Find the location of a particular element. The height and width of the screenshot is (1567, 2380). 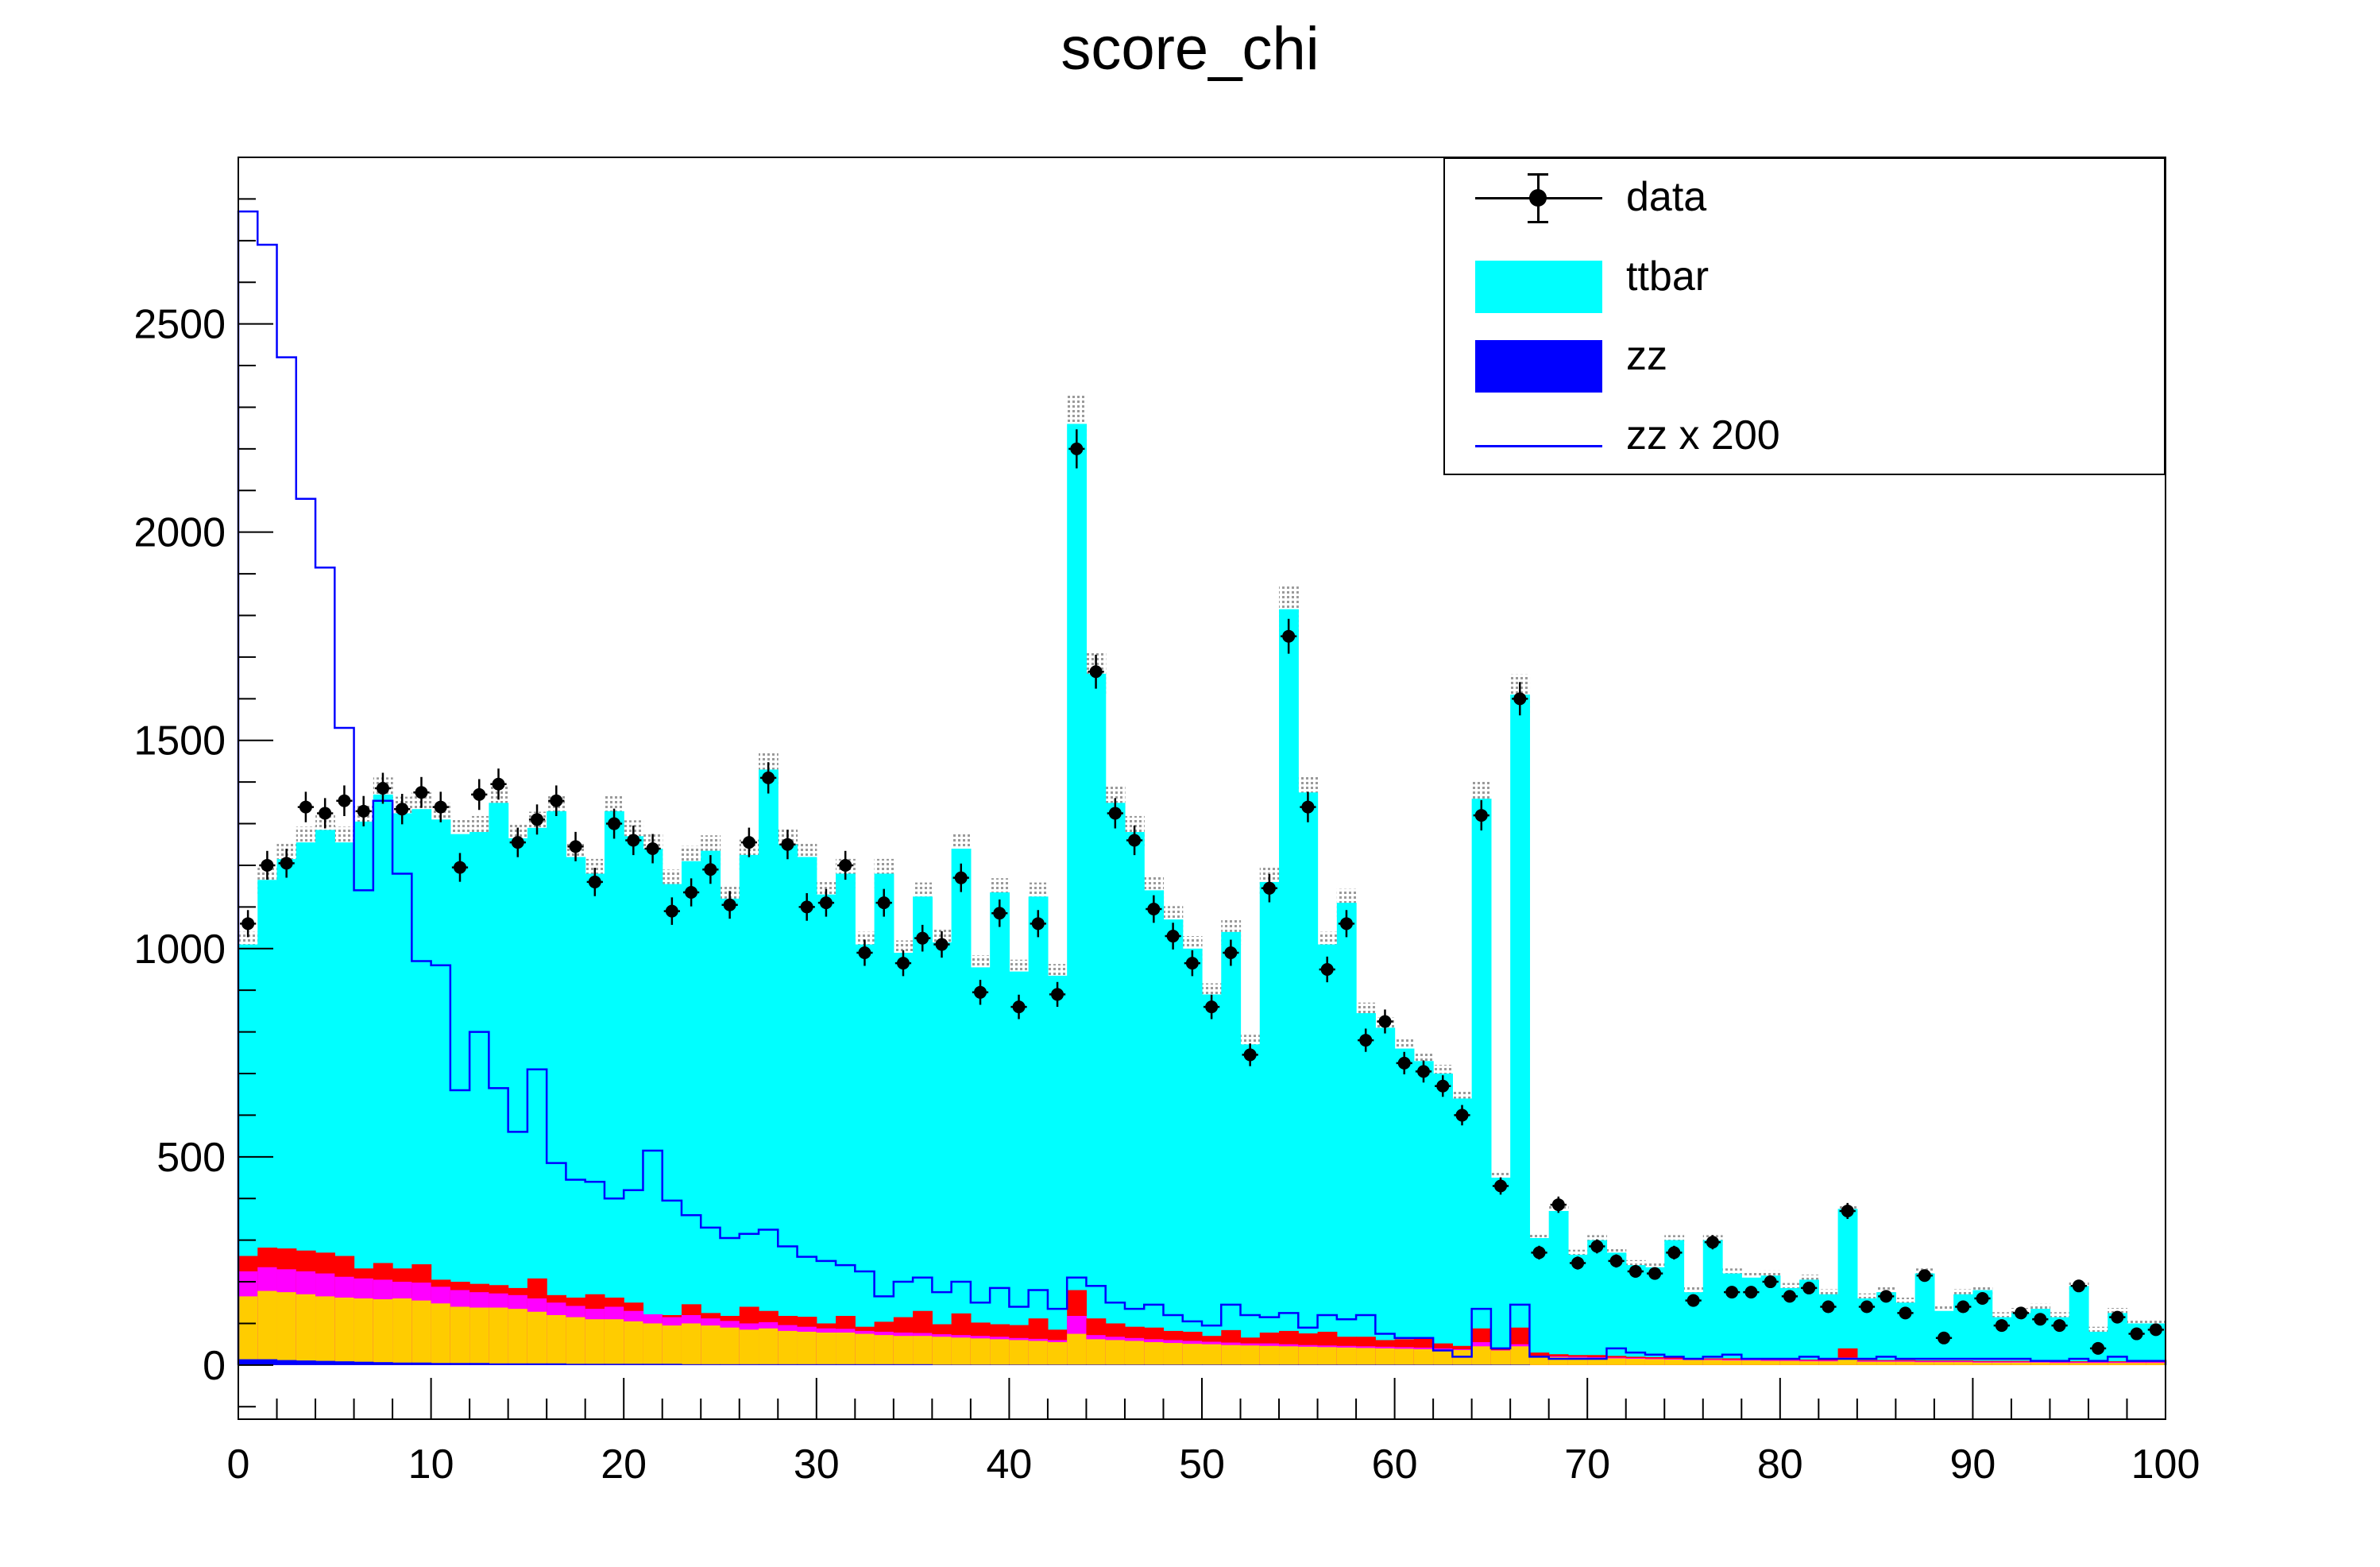

x-tick-label: 100 is located at coordinates (2165, 1464).